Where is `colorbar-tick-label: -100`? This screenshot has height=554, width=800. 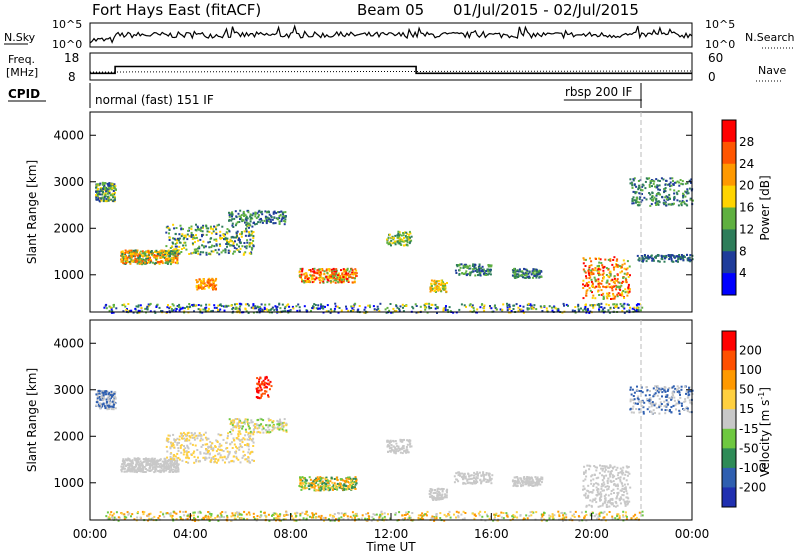 colorbar-tick-label: -100 is located at coordinates (752, 468).